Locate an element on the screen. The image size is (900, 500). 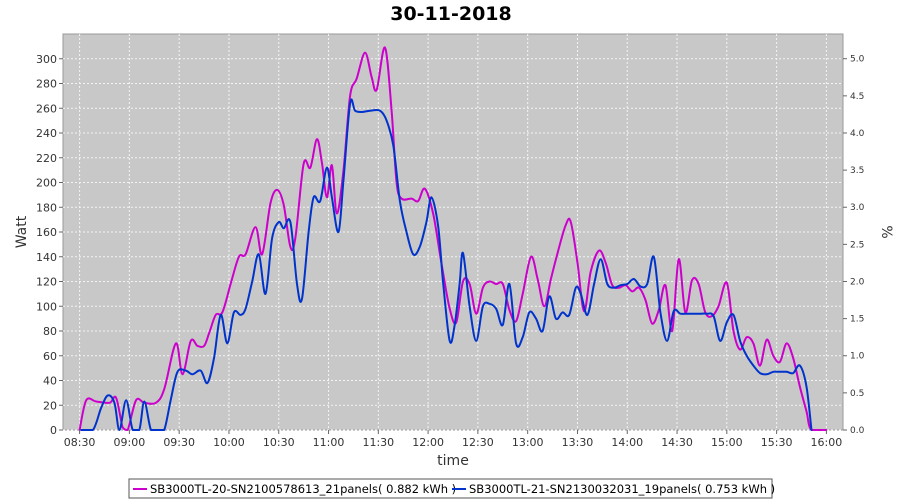
y-tick-label: 140 is located at coordinates (46, 257).